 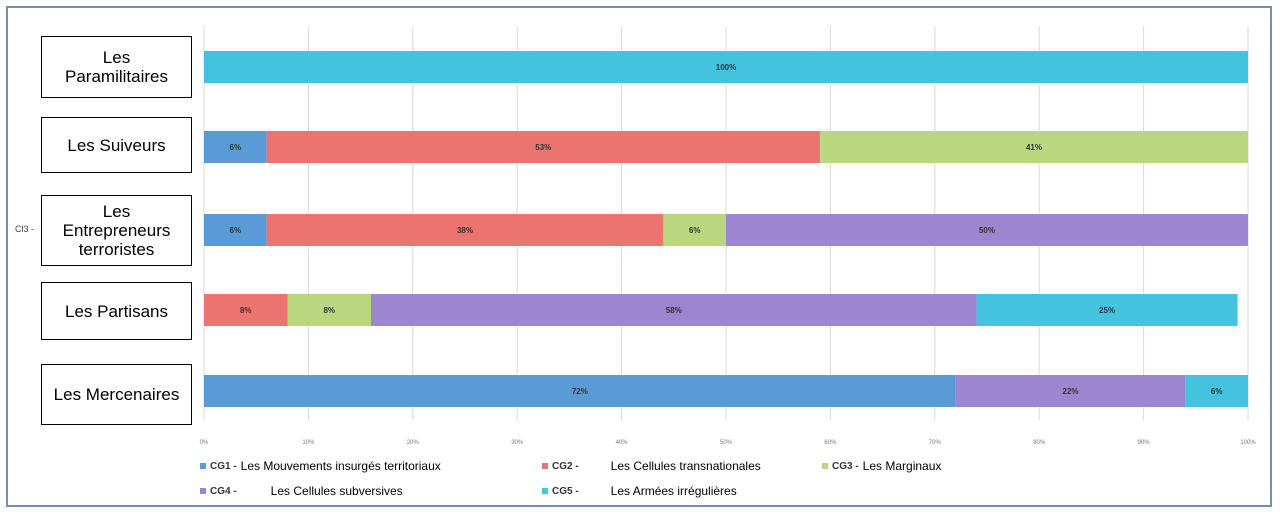 I want to click on bar-value-label: 22%, so click(x=1071, y=391).